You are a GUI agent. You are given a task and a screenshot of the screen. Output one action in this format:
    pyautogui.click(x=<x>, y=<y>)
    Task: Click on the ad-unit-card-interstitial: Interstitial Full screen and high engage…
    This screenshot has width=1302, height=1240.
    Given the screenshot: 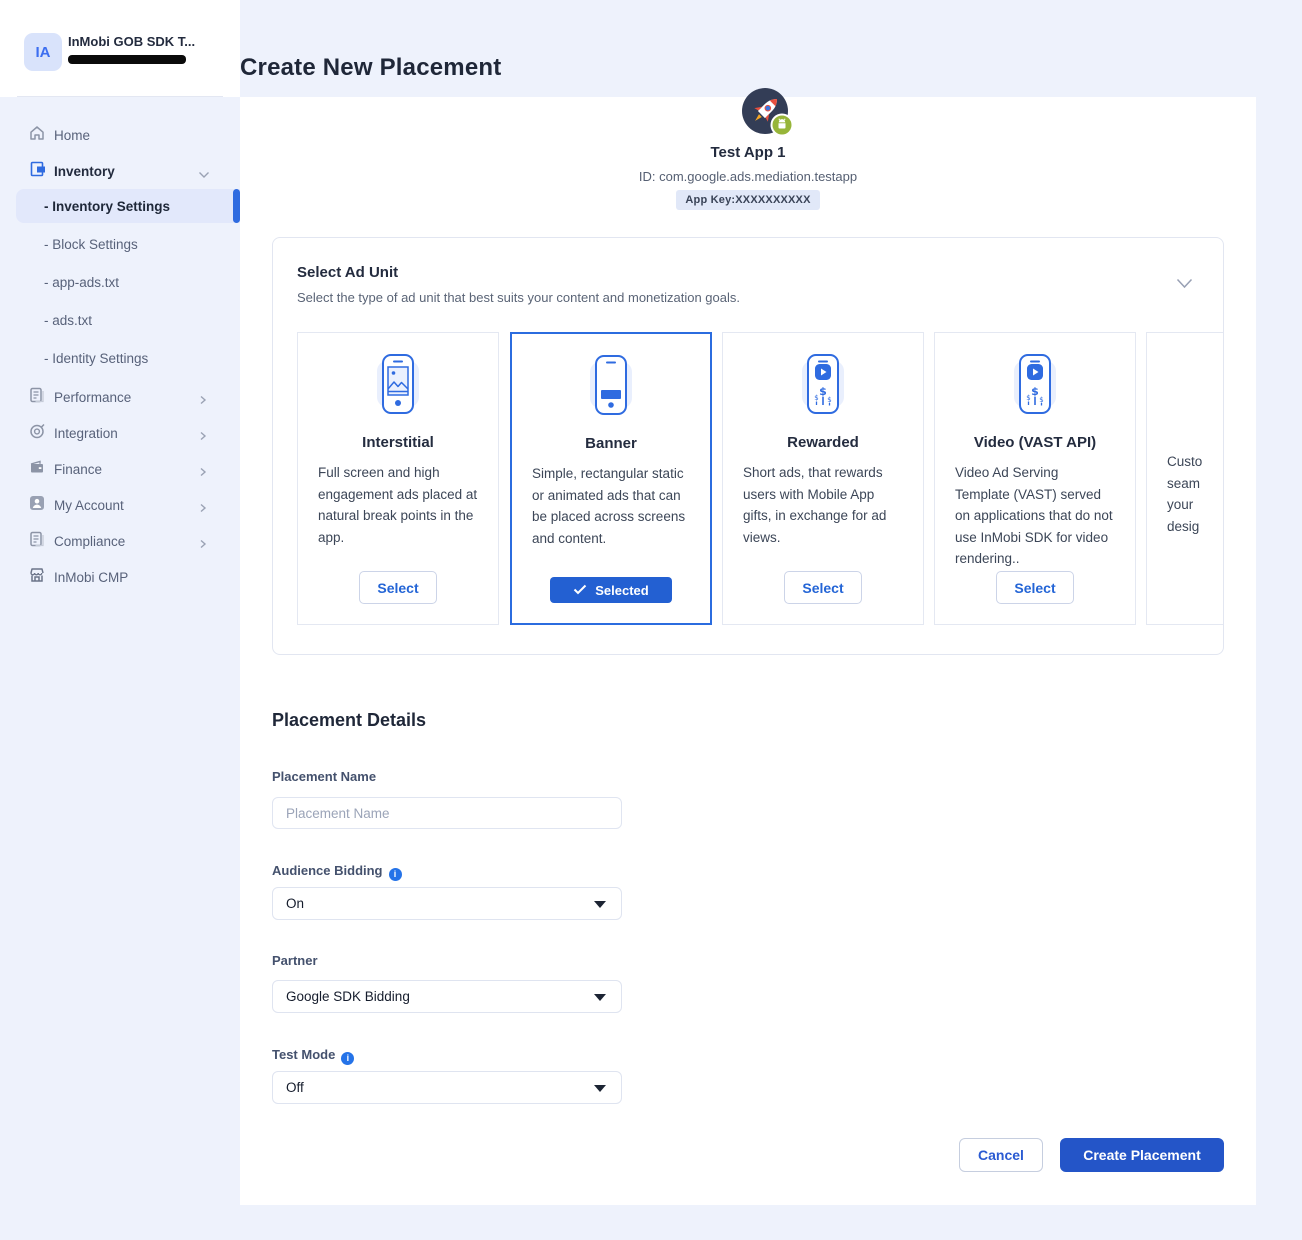 What is the action you would take?
    pyautogui.click(x=398, y=478)
    